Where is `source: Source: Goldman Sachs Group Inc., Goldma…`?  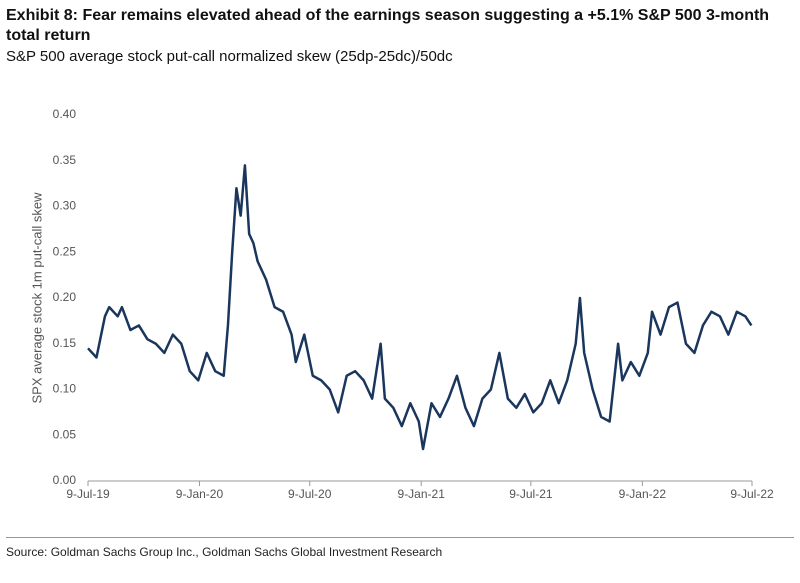 source: Source: Goldman Sachs Group Inc., Goldma… is located at coordinates (224, 552).